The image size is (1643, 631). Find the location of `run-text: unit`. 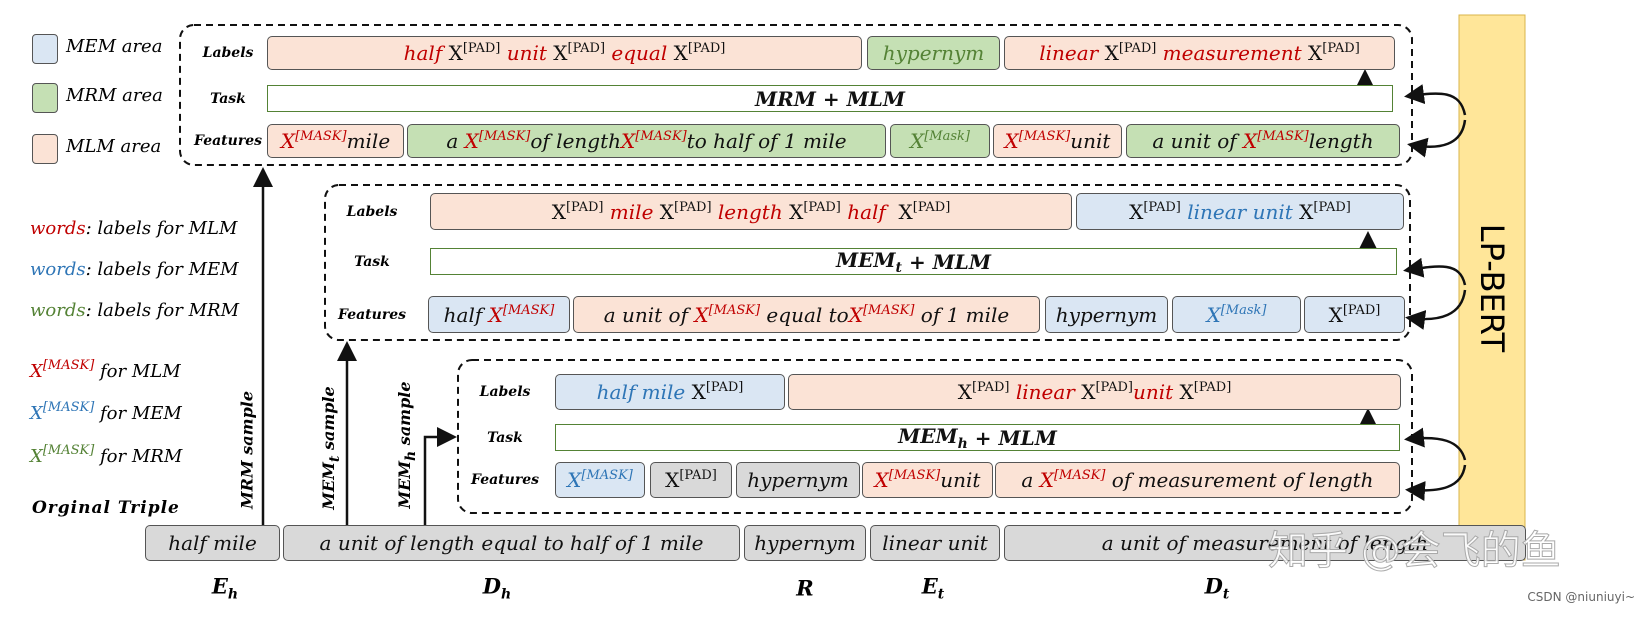

run-text: unit is located at coordinates (1090, 141).